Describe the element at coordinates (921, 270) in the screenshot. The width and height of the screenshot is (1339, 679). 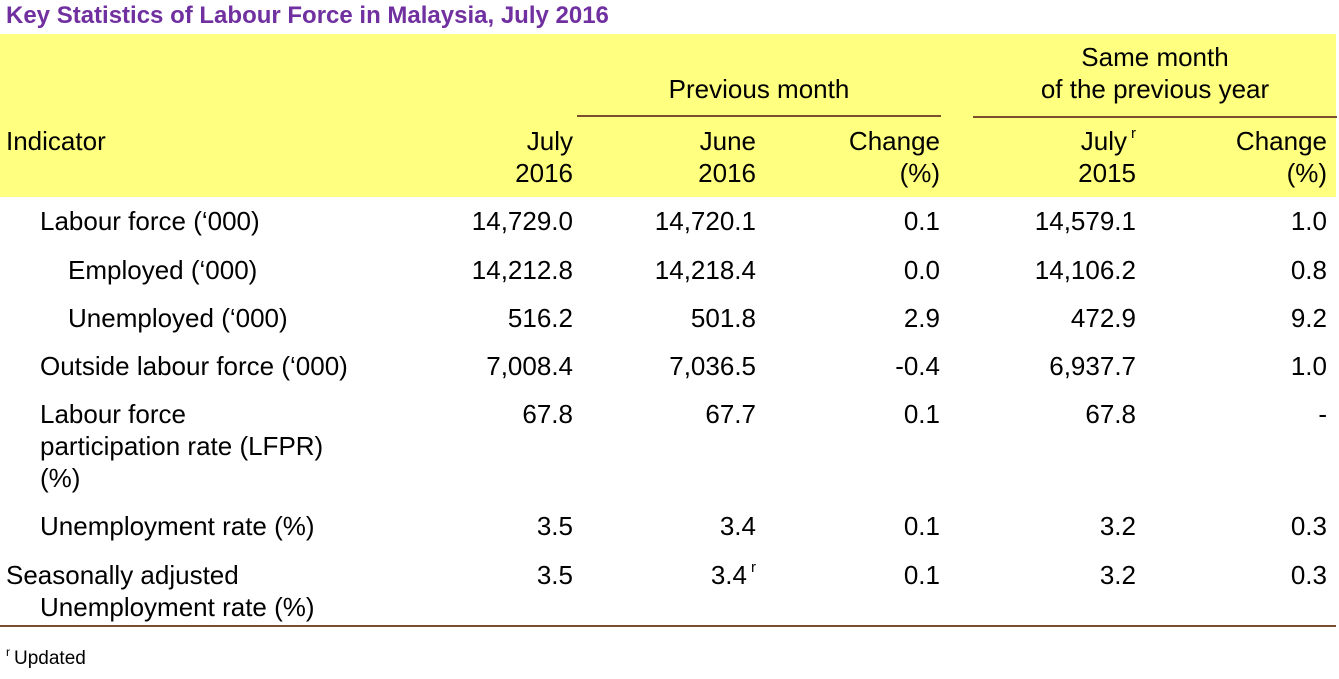
I see `table-cell: 0.0` at that location.